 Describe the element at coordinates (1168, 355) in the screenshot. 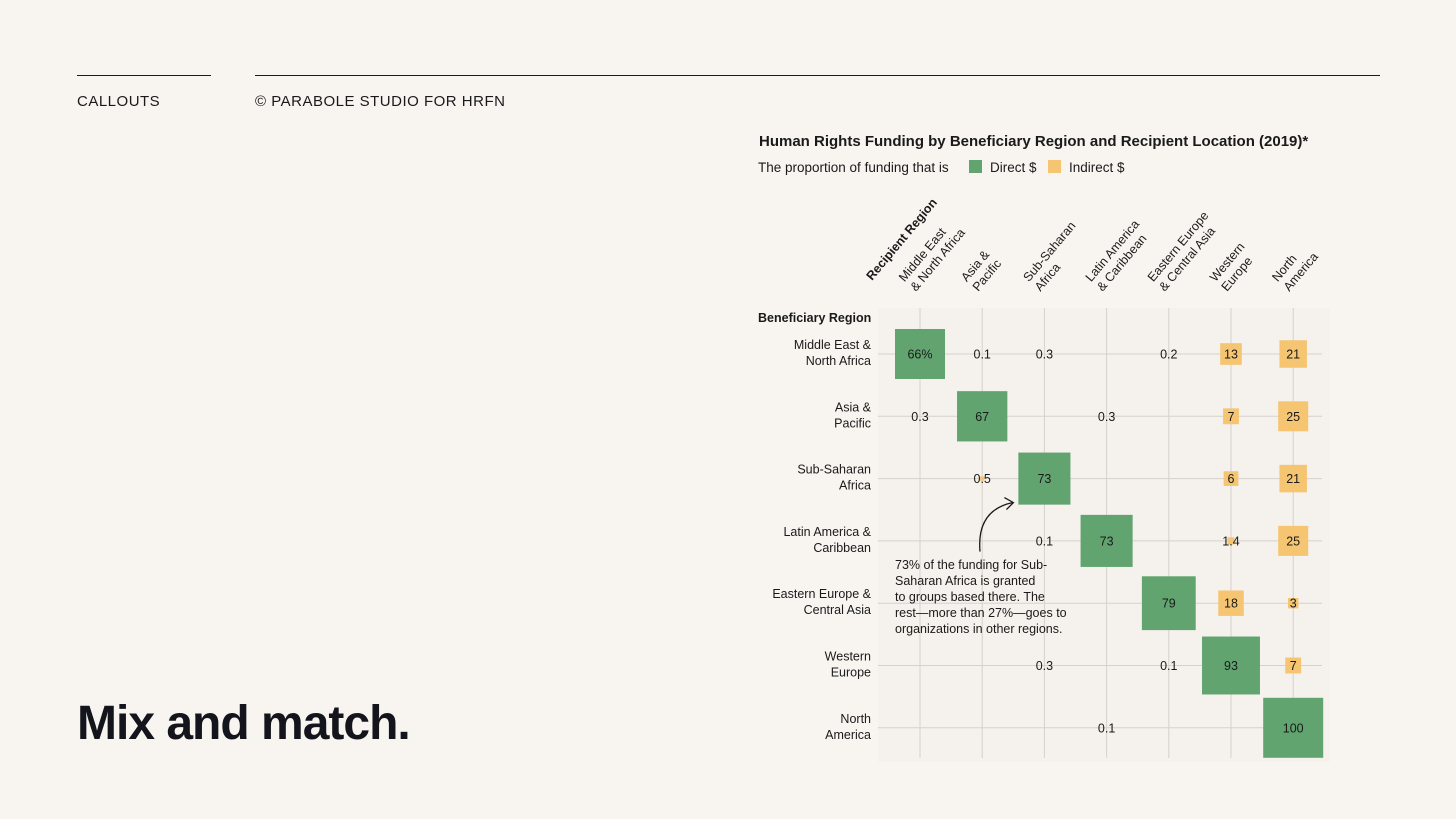

I see `cell-value-label: 0.2` at that location.